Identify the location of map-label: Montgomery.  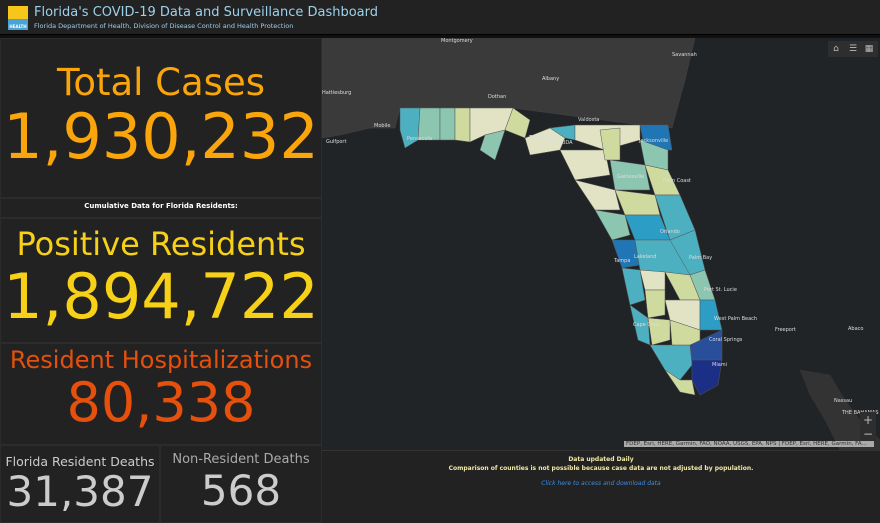
(457, 41).